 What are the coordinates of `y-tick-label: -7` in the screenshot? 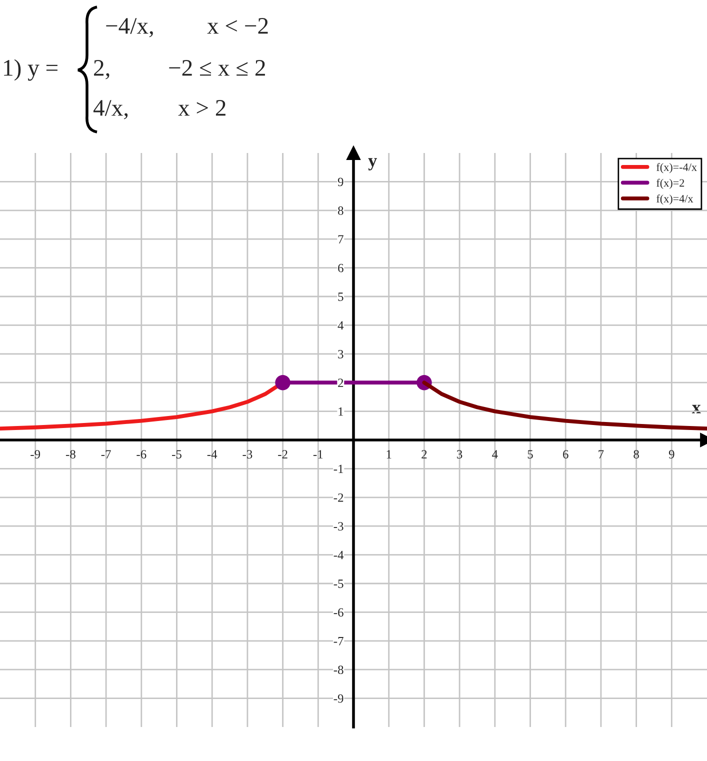 It's located at (339, 641).